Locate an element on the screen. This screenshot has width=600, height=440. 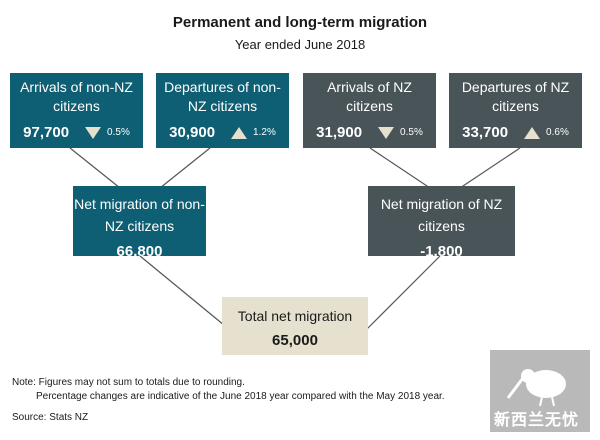
box-total-net-migration: Total net migration 65,000 is located at coordinates (295, 326).